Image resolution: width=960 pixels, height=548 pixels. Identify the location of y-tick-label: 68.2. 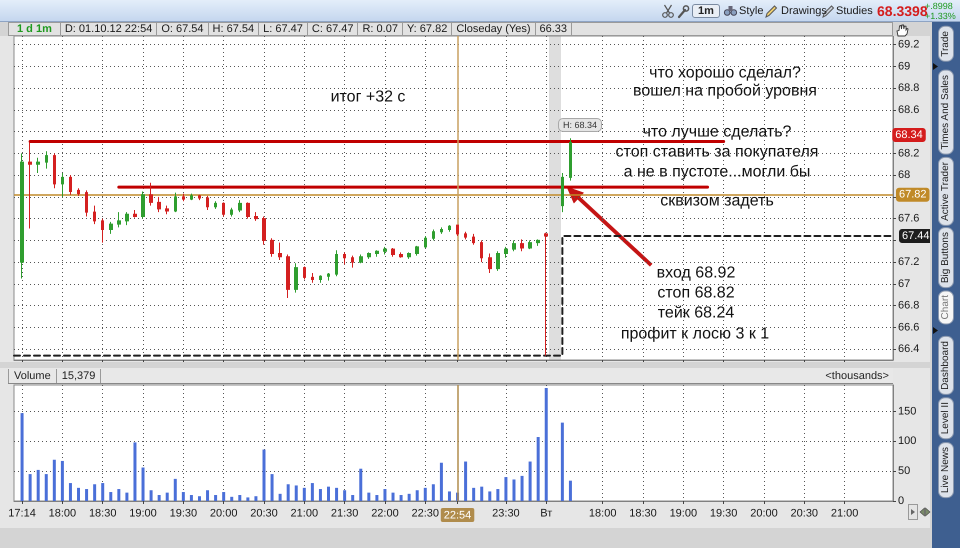
(909, 153).